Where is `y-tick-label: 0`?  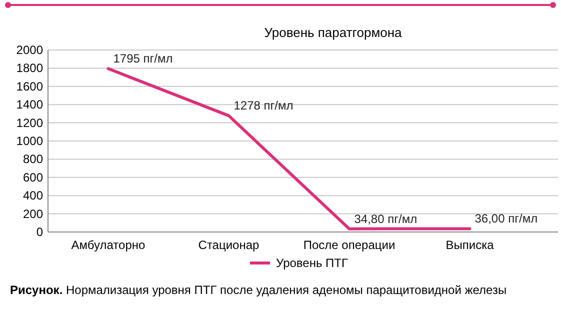
y-tick-label: 0 is located at coordinates (40, 232).